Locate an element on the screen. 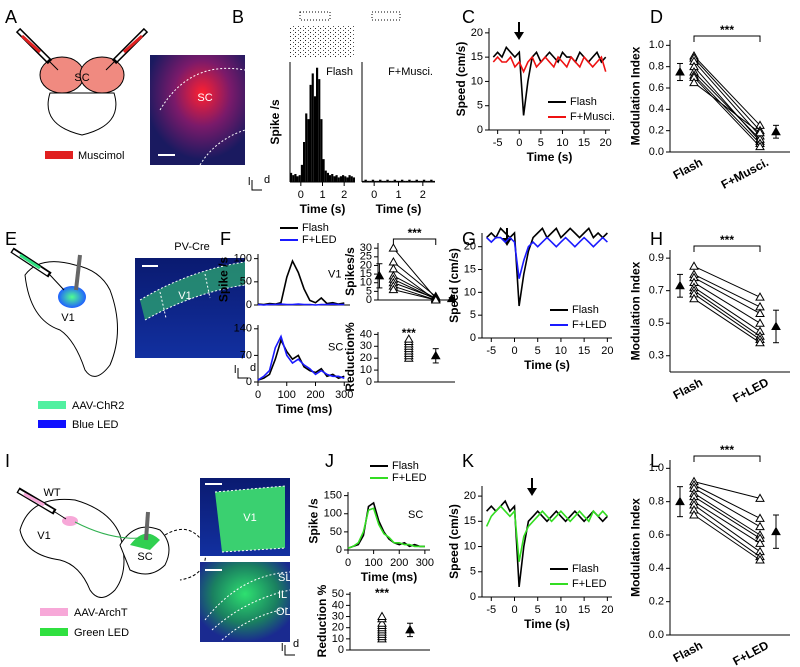 Image resolution: width=800 pixels, height=667 pixels. orientation-axes is located at coordinates (242, 373).